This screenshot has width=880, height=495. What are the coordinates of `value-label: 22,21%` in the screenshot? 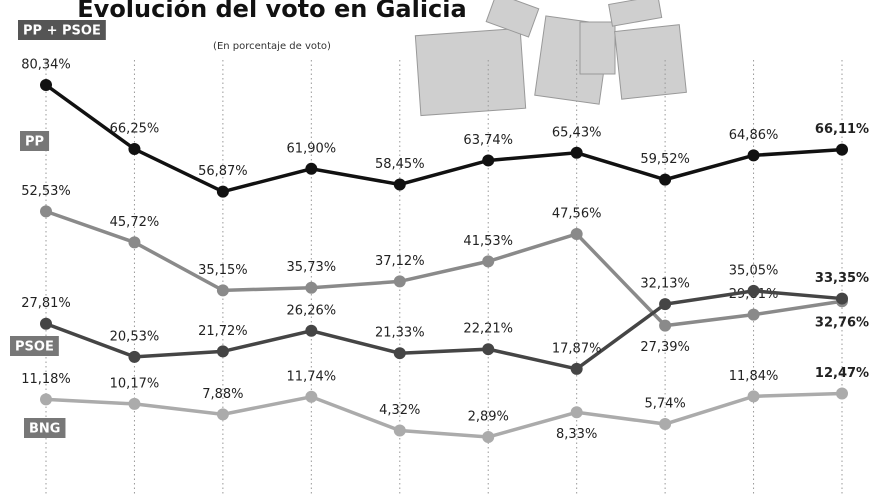 It's located at (488, 329).